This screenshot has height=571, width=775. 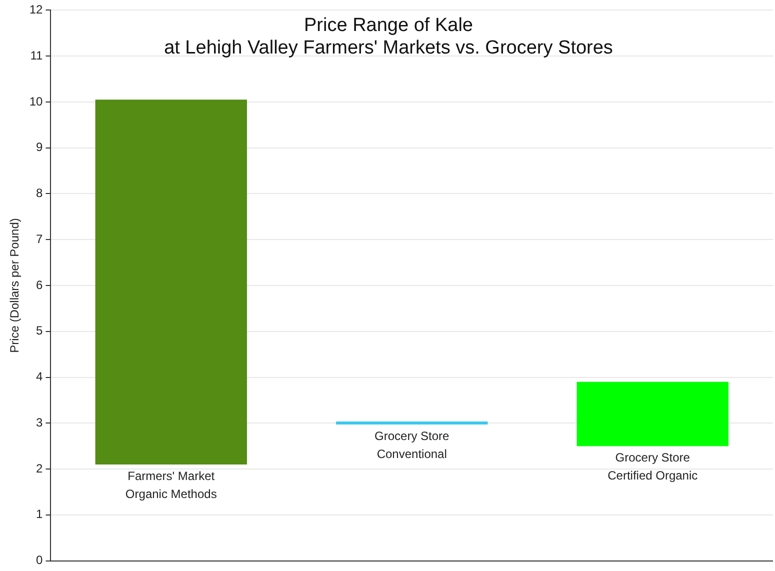 What do you see at coordinates (40, 377) in the screenshot?
I see `y-tick-label: 4` at bounding box center [40, 377].